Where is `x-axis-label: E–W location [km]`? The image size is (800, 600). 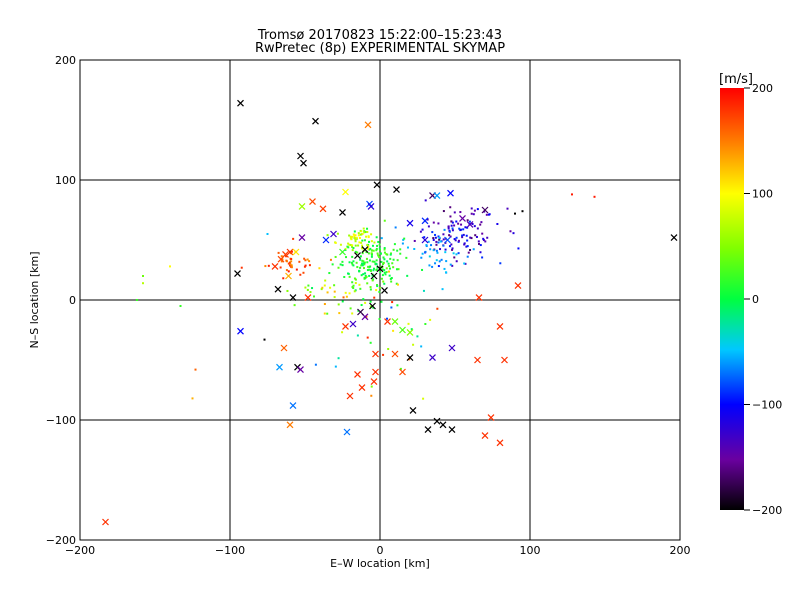
x-axis-label: E–W location [km] is located at coordinates (380, 563).